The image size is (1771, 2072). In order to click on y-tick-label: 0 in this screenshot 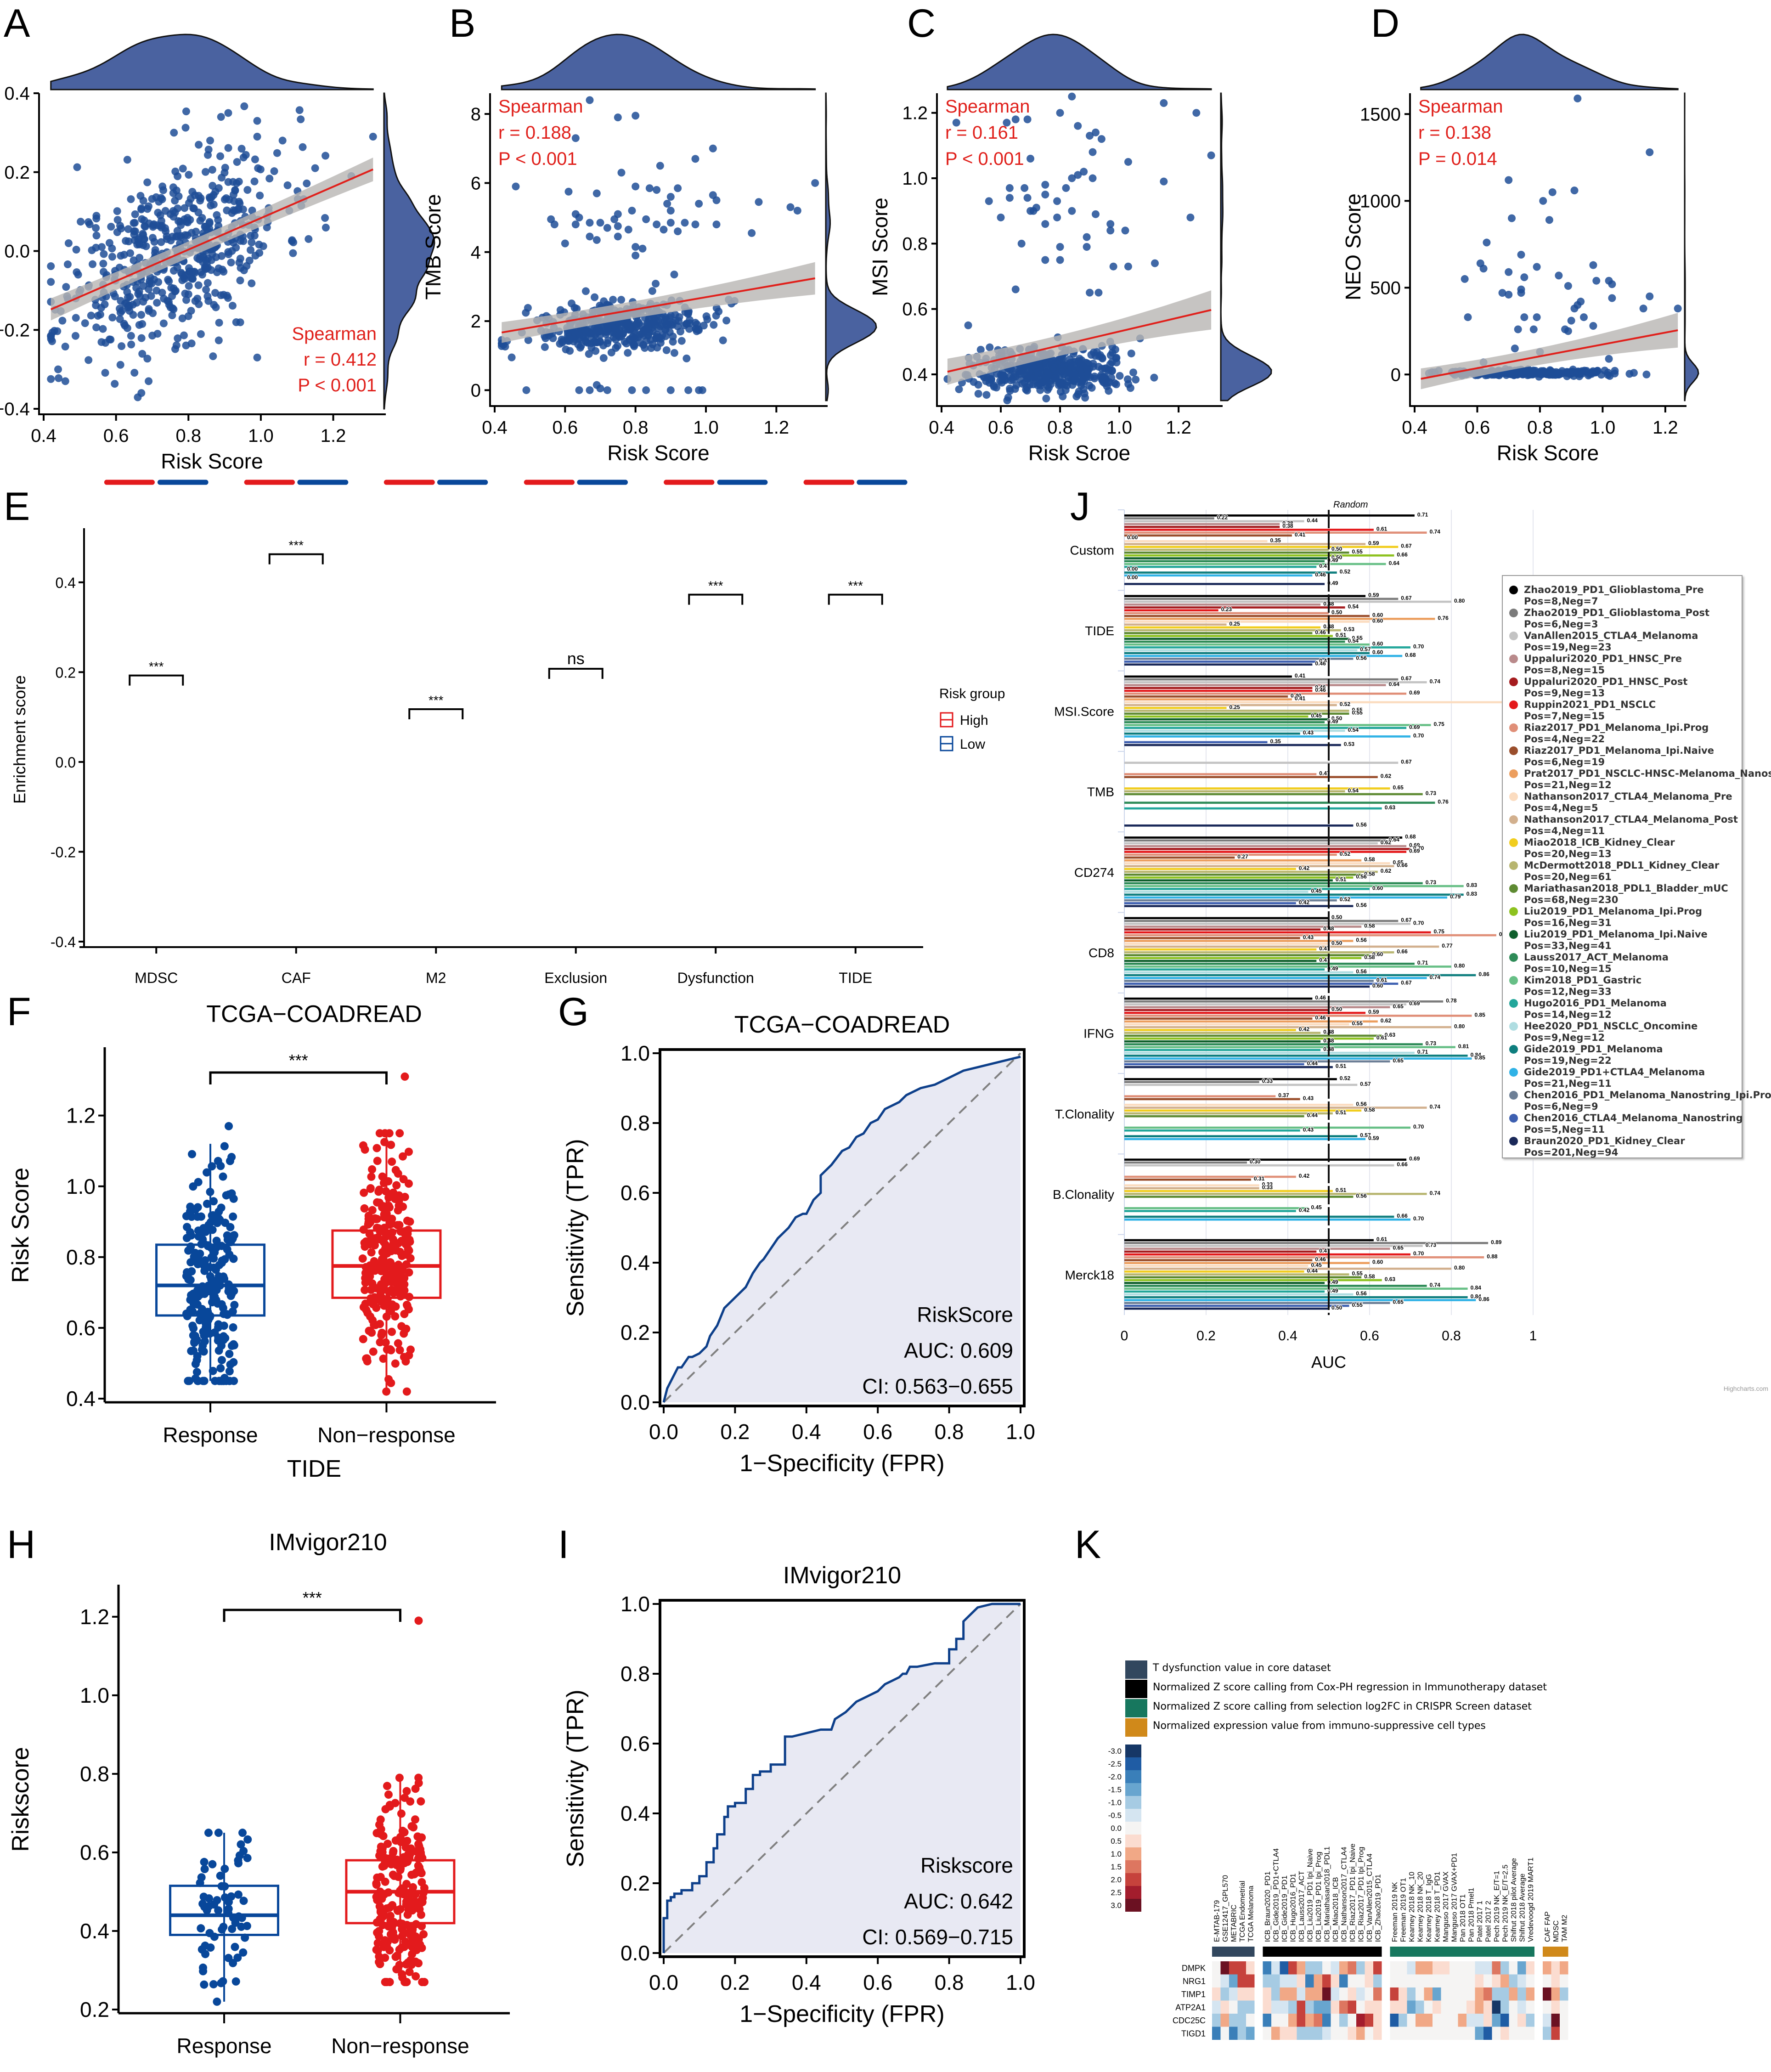, I will do `click(476, 390)`.